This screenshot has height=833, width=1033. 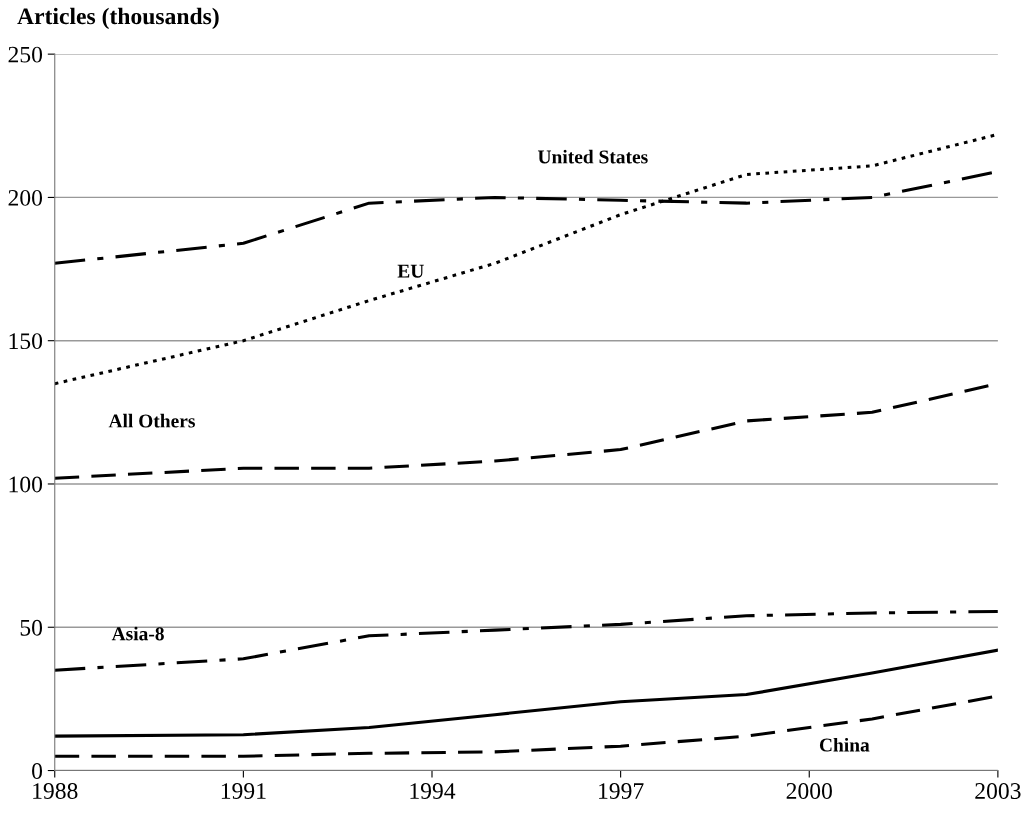 What do you see at coordinates (844, 744) in the screenshot?
I see `series-label: China` at bounding box center [844, 744].